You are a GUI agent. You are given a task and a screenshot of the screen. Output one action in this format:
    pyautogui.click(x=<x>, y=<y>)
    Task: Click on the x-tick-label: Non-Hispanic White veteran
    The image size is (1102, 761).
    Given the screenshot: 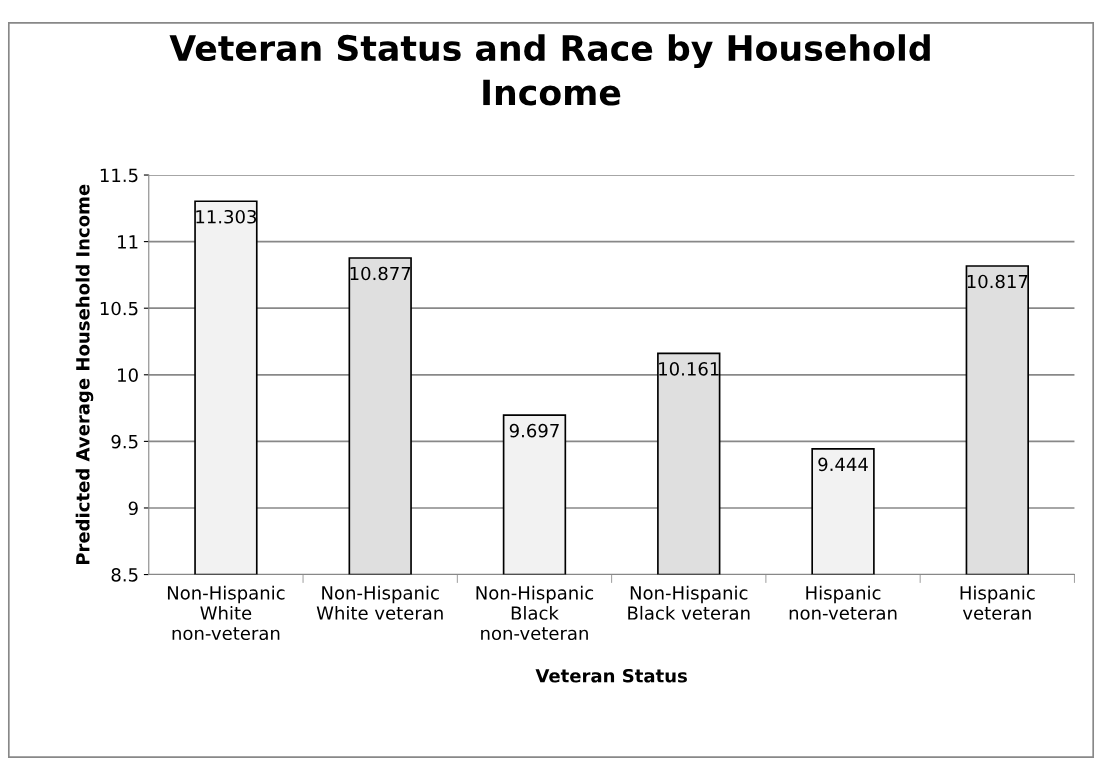 What is the action you would take?
    pyautogui.click(x=379, y=602)
    